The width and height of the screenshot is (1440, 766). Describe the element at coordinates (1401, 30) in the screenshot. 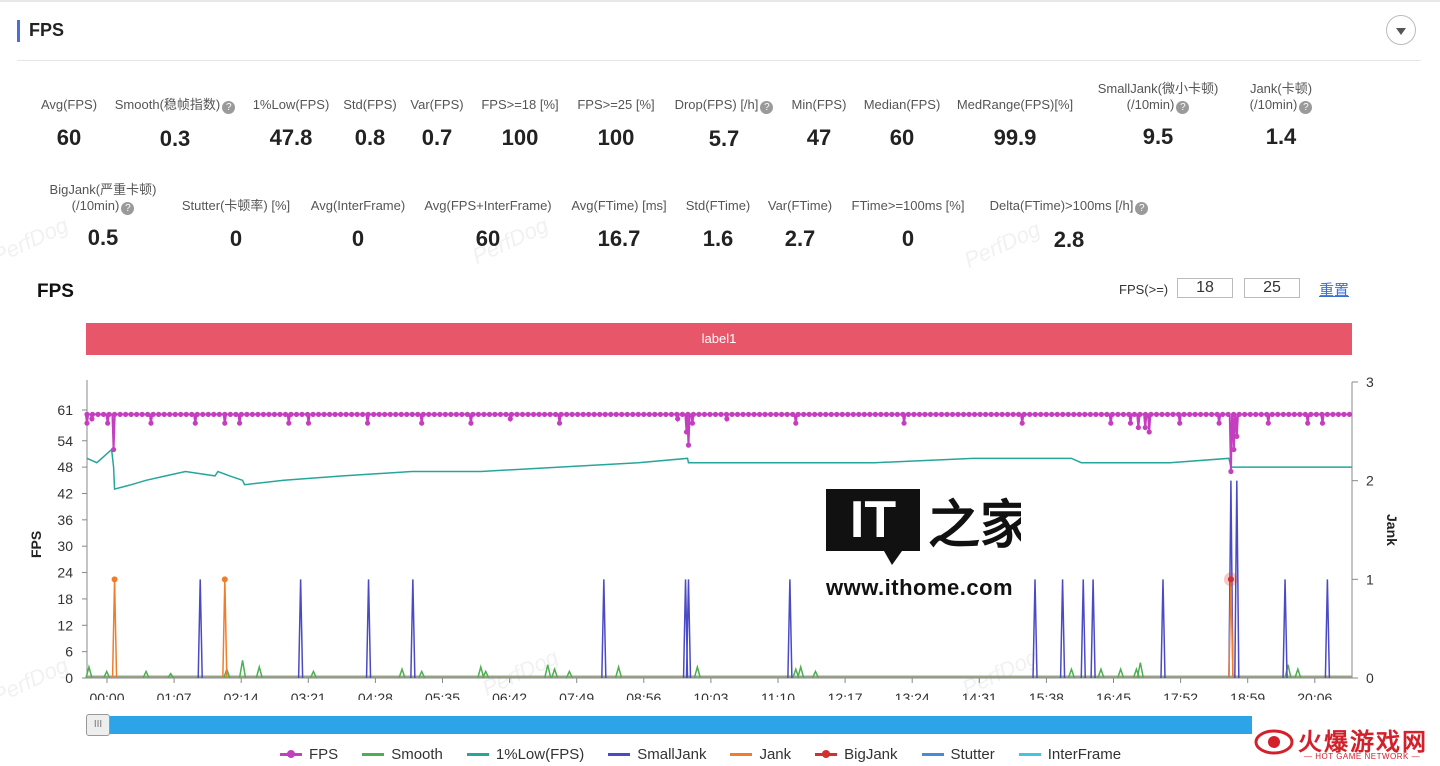

I see `collapse-button` at that location.